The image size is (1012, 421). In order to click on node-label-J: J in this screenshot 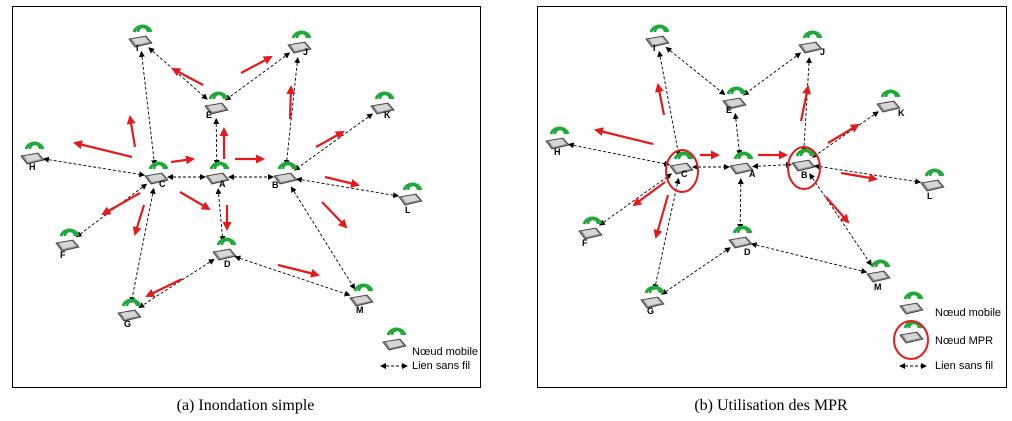, I will do `click(305, 52)`.